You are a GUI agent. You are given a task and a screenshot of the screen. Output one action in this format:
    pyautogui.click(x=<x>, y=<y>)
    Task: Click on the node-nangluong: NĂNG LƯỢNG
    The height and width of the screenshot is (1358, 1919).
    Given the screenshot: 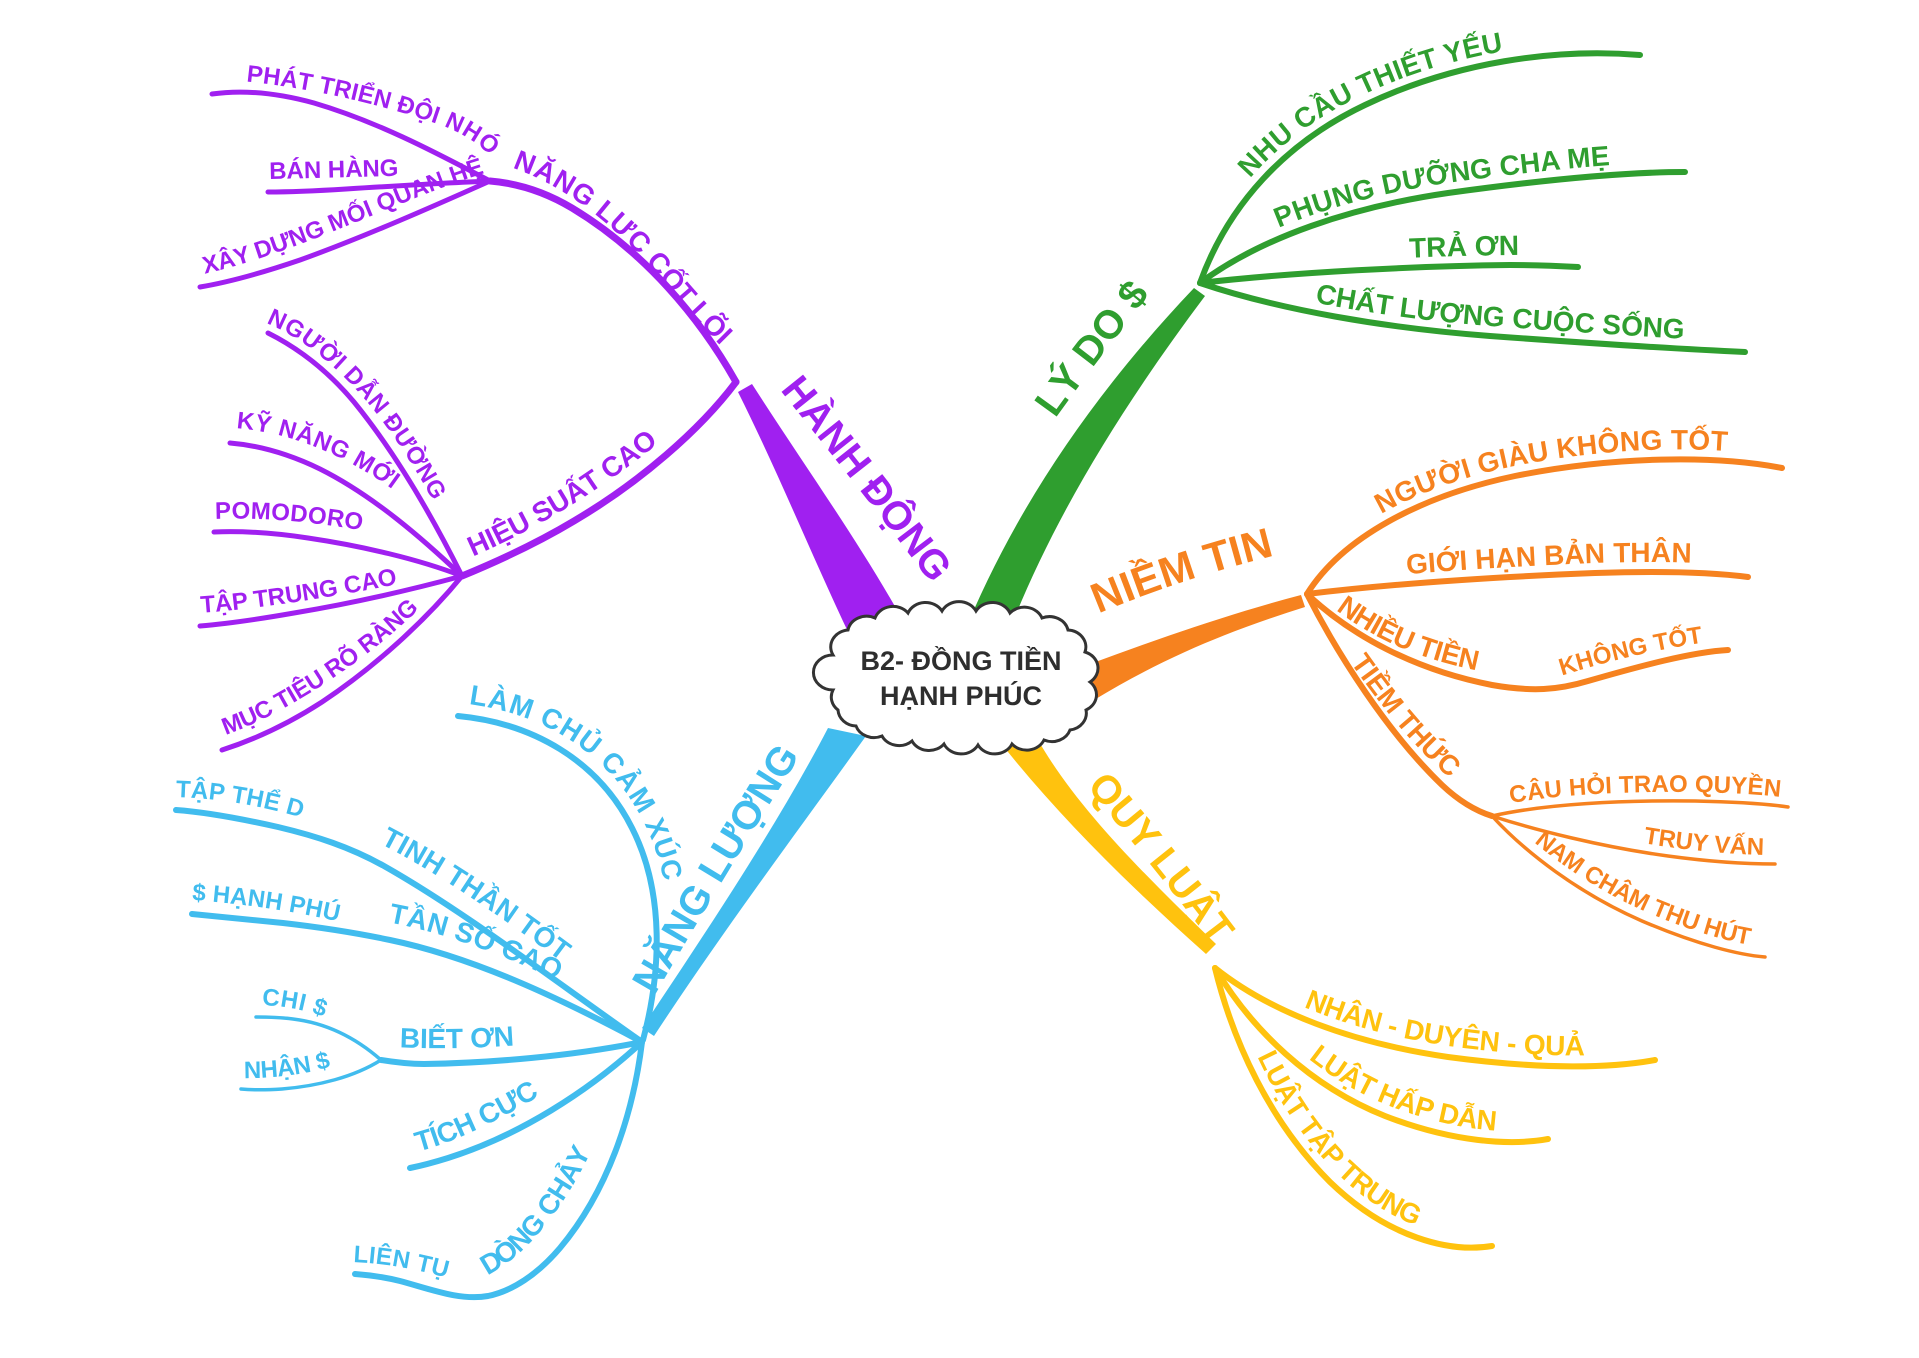 What is the action you would take?
    pyautogui.click(x=716, y=868)
    